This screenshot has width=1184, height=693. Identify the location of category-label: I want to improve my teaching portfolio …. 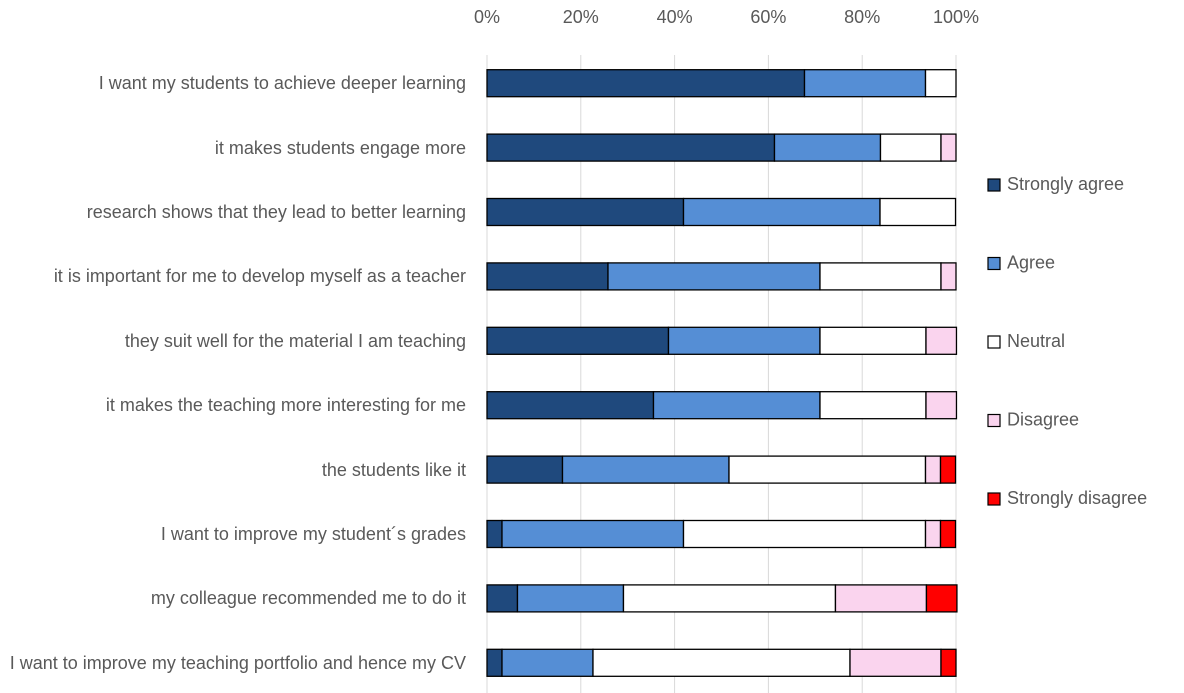
(233, 663).